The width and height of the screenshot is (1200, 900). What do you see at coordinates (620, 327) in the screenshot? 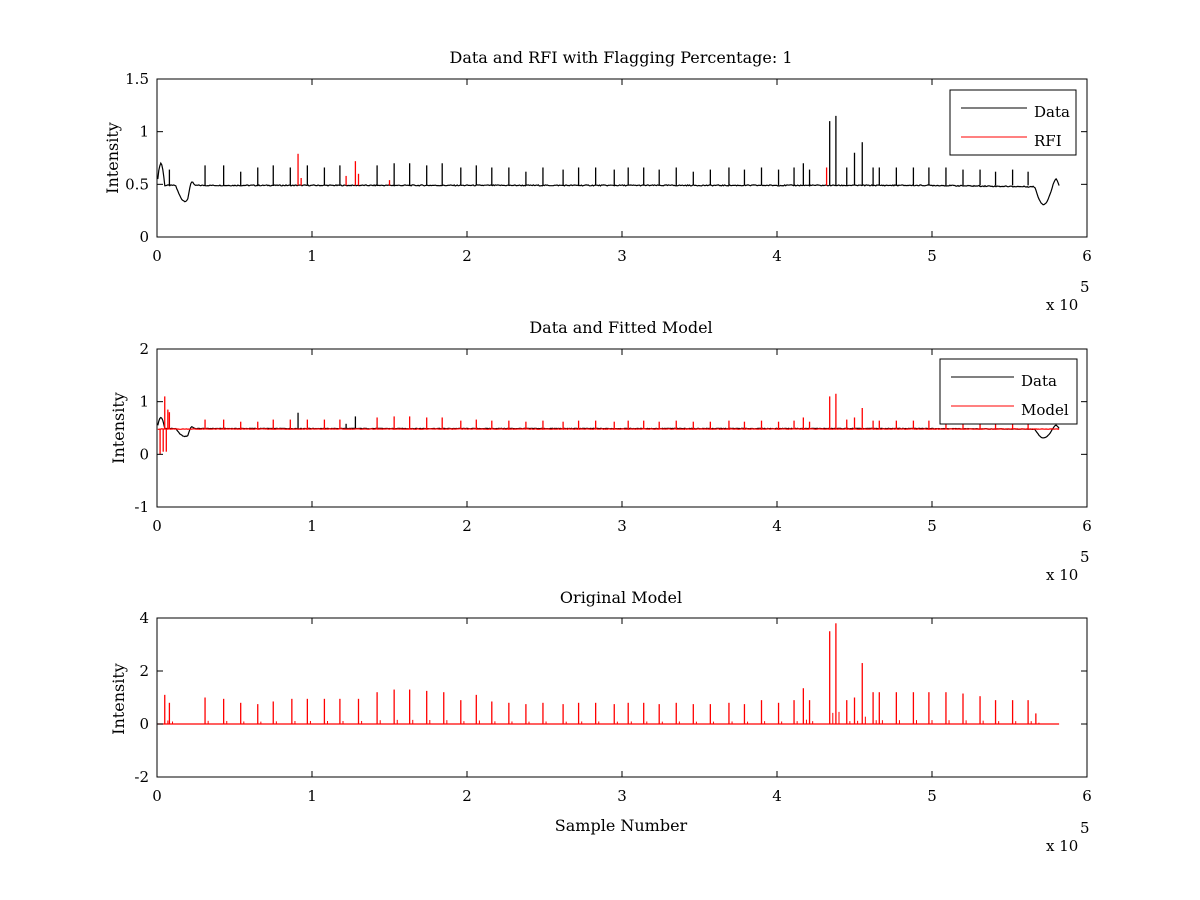
I see `chart-title: Data and Fitted Model` at bounding box center [620, 327].